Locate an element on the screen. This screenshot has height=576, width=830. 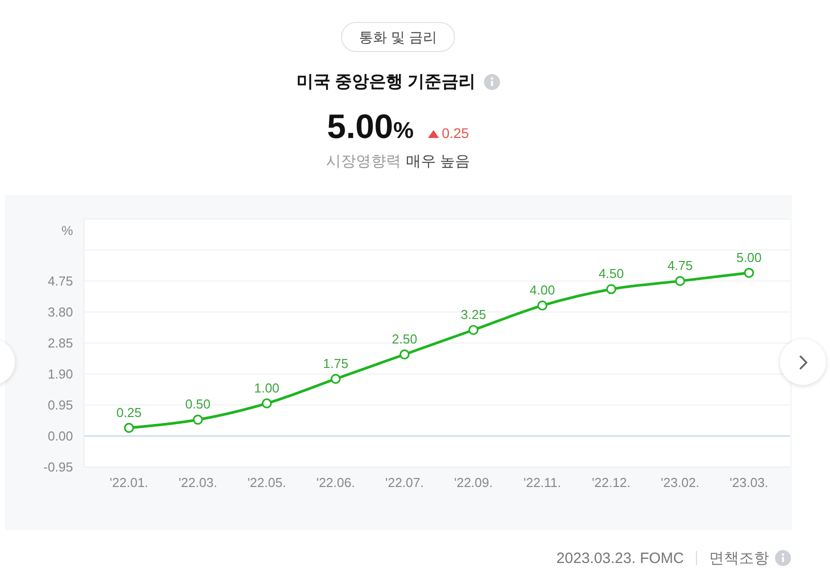
data-label: 5.00 is located at coordinates (749, 257).